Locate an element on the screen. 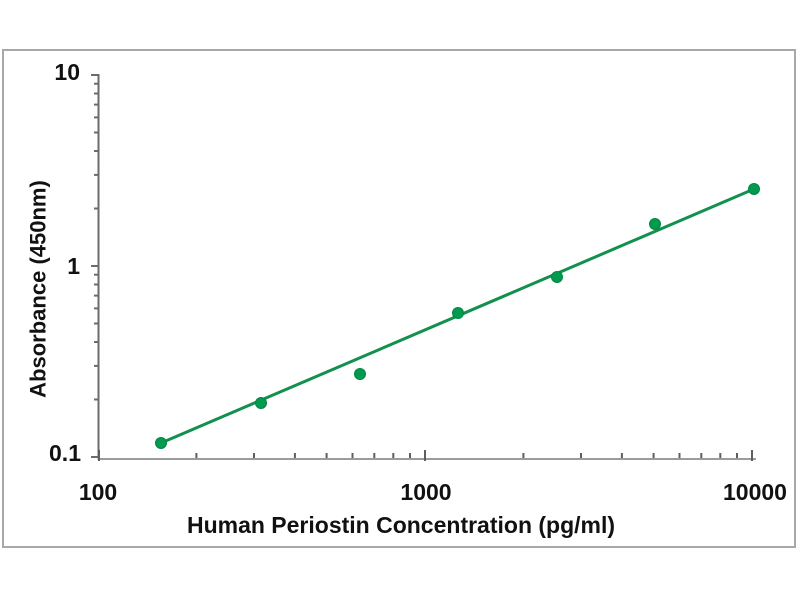  svg-text: 1000 is located at coordinates (425, 492).